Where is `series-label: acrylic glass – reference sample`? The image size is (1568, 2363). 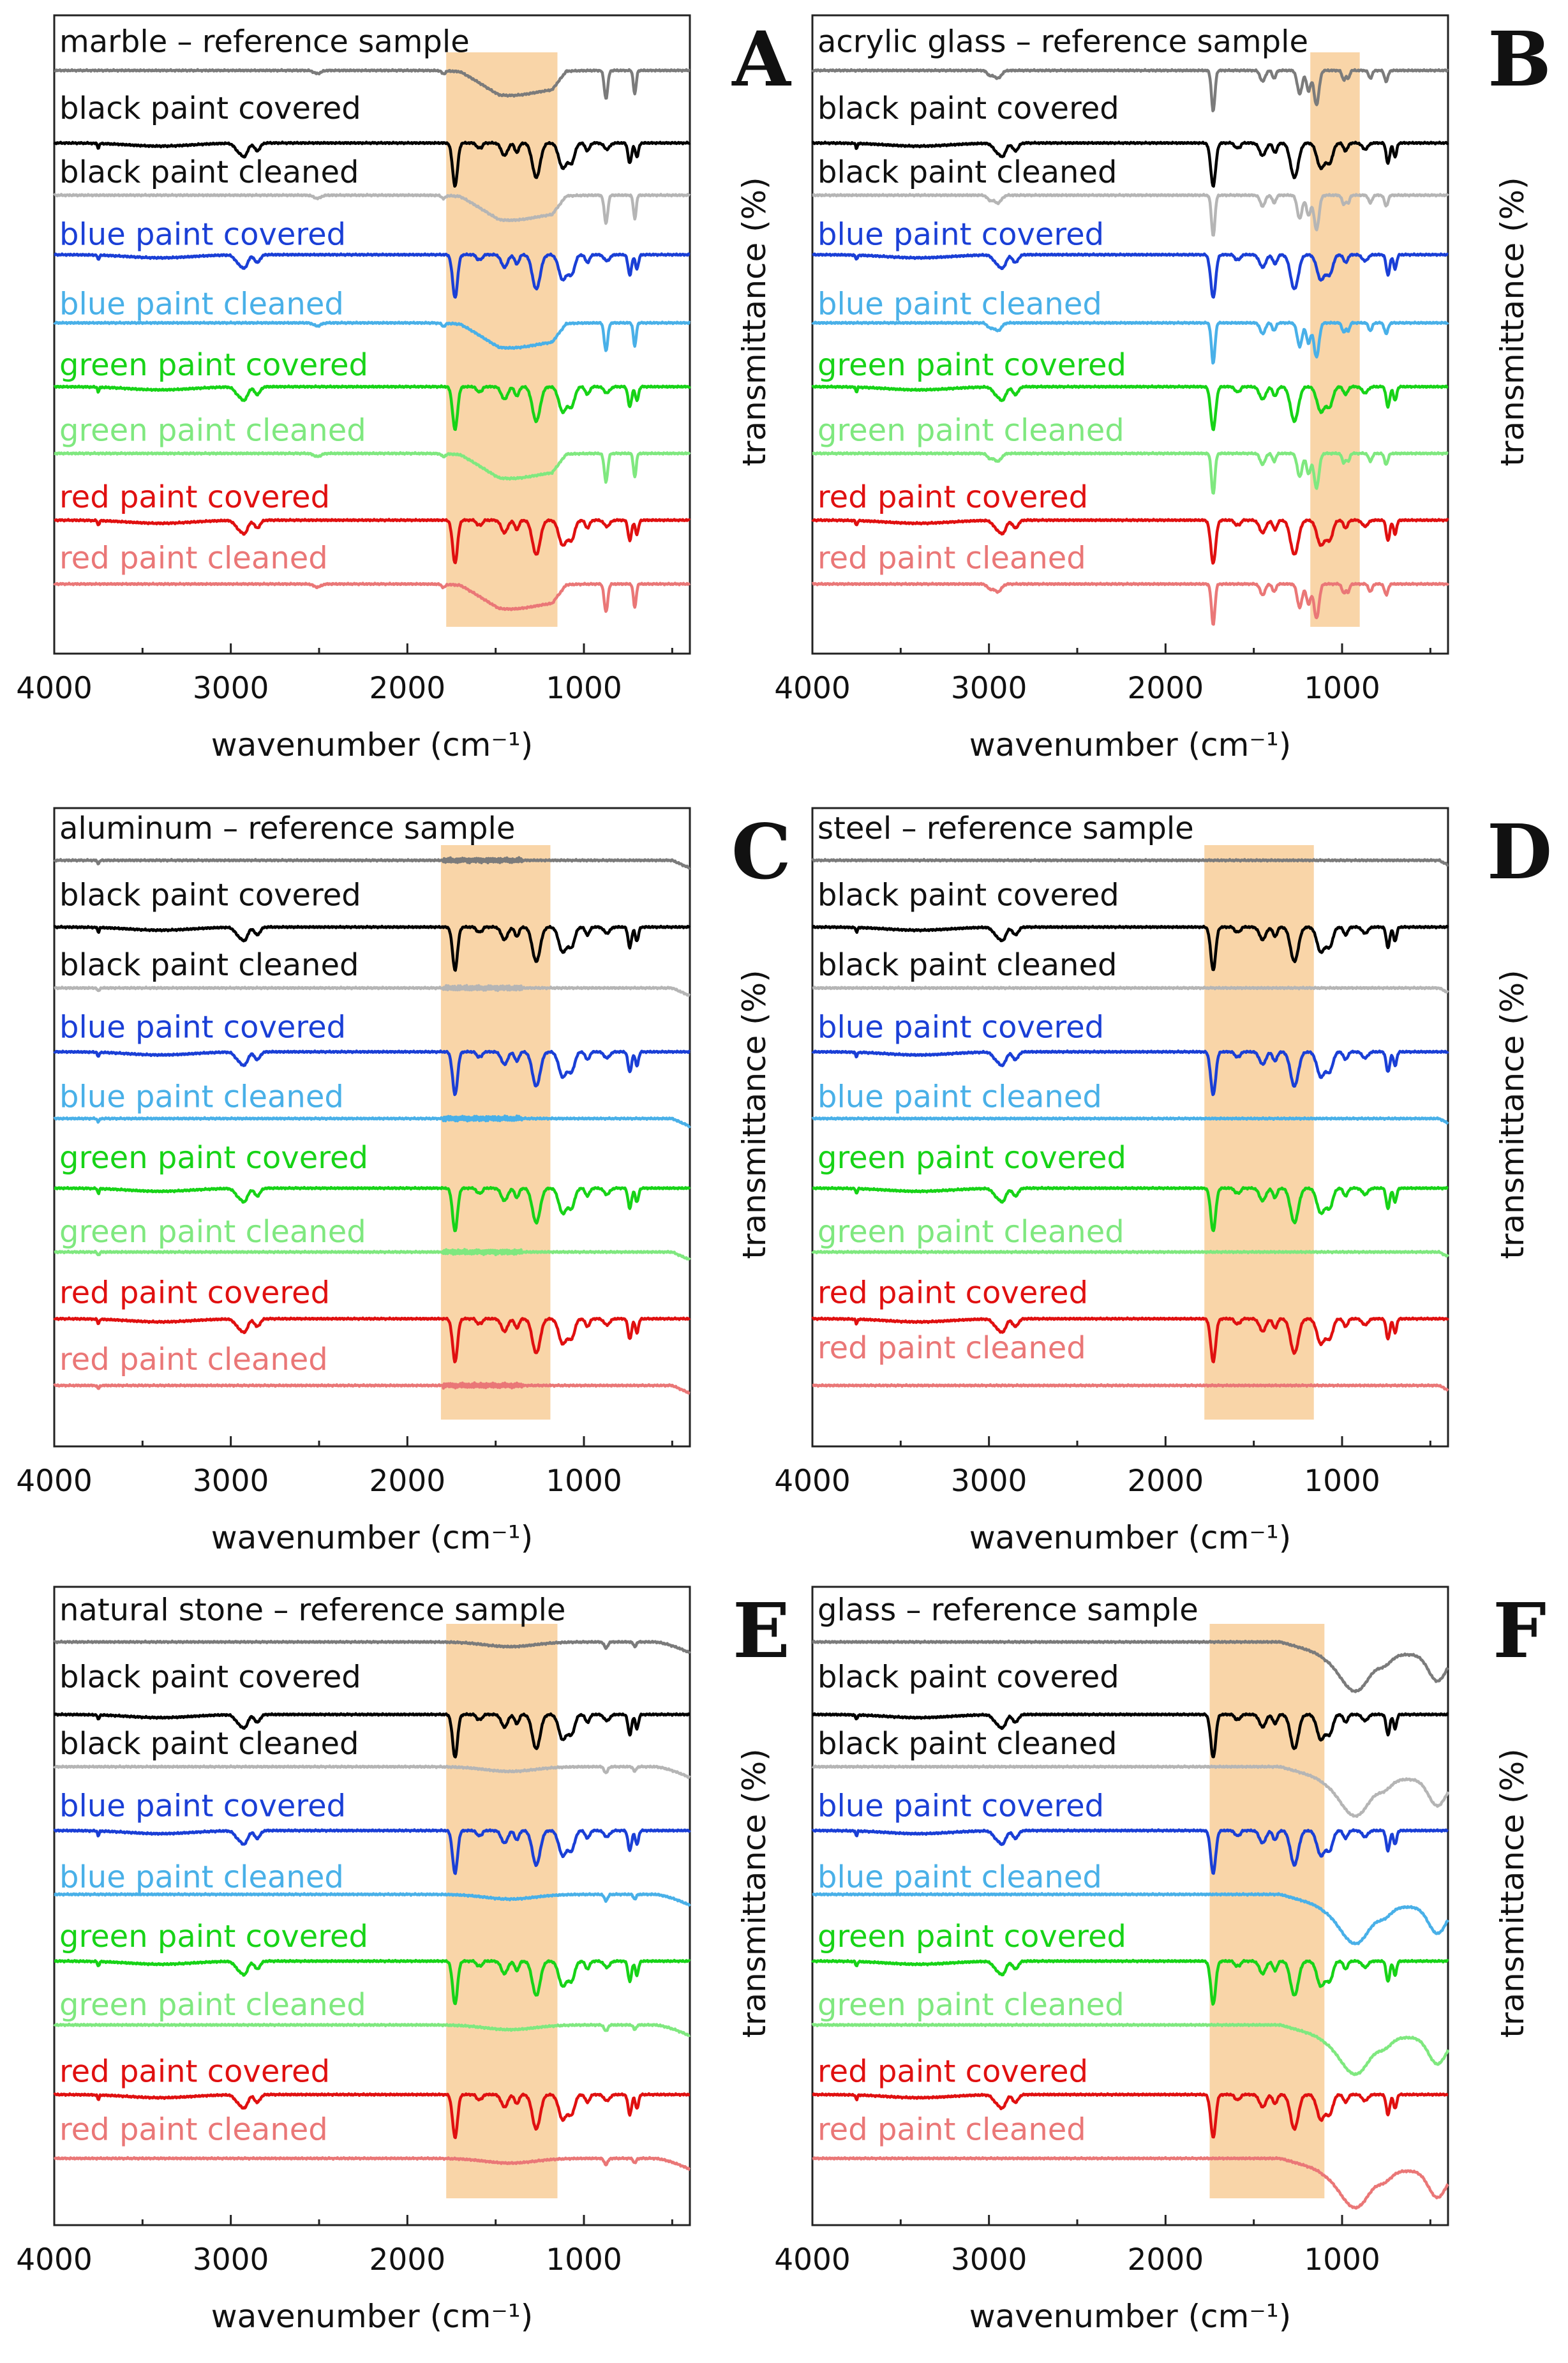 series-label: acrylic glass – reference sample is located at coordinates (1063, 41).